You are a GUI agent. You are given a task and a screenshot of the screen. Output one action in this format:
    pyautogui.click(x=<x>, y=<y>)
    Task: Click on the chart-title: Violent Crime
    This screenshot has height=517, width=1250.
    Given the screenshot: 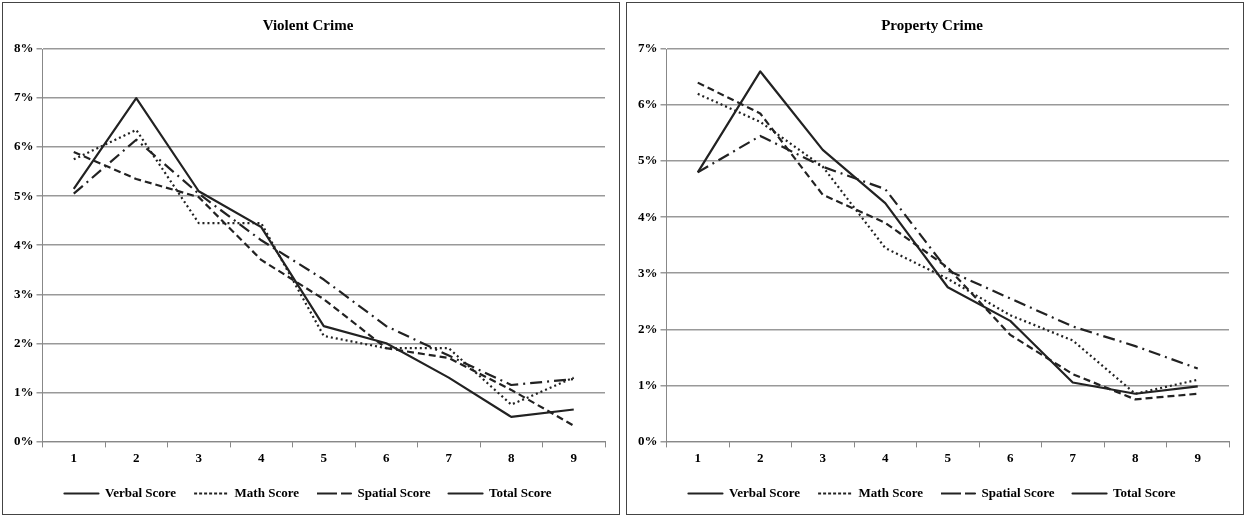 What is the action you would take?
    pyautogui.click(x=308, y=24)
    